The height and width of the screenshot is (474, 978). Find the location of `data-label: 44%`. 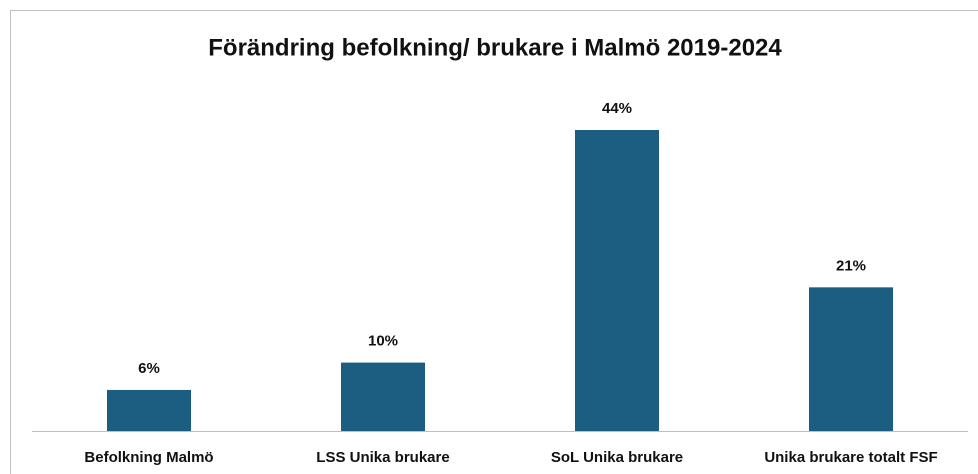

data-label: 44% is located at coordinates (617, 108).